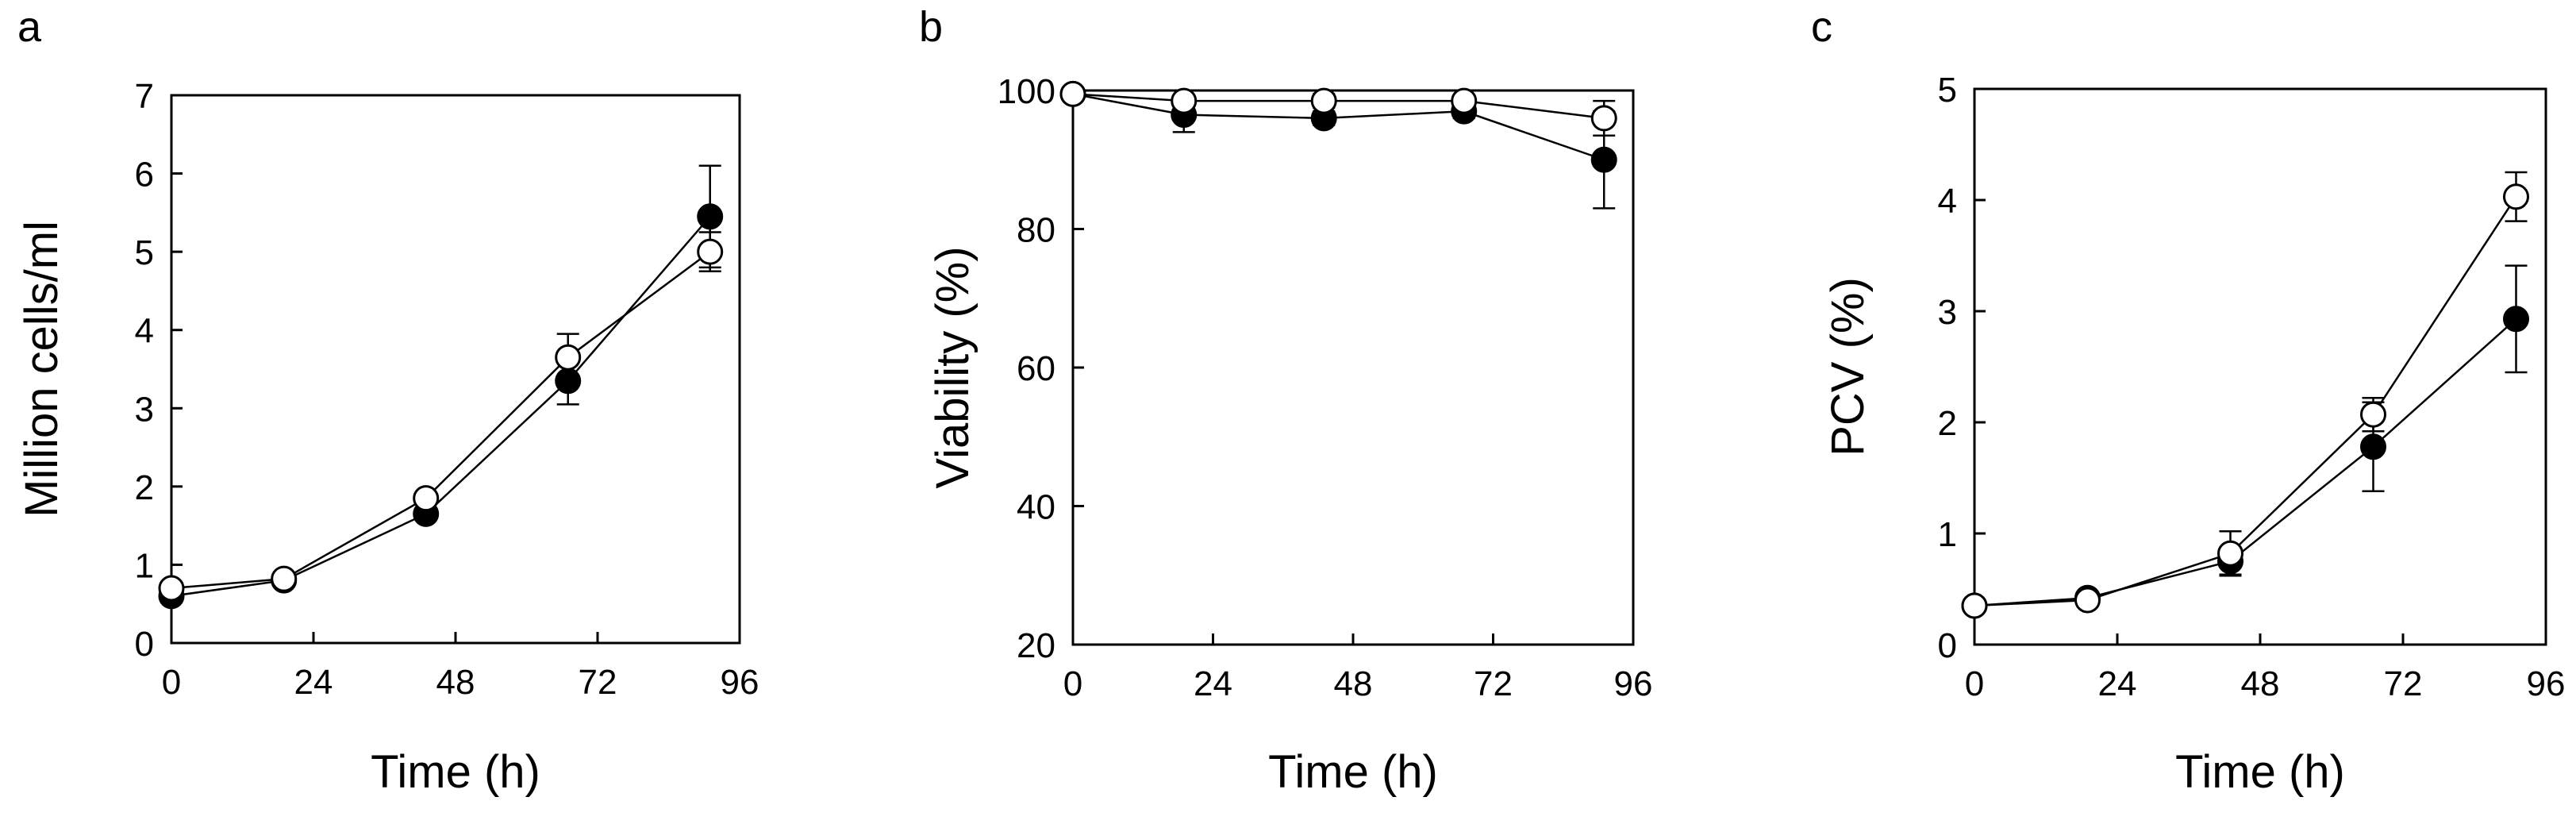  I want to click on y-axis-title: Viability (%), so click(952, 367).